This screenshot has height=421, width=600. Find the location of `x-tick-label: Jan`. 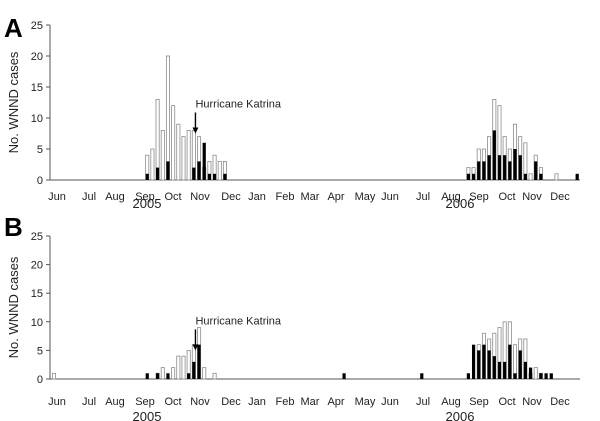

x-tick-label: Jan is located at coordinates (257, 402).